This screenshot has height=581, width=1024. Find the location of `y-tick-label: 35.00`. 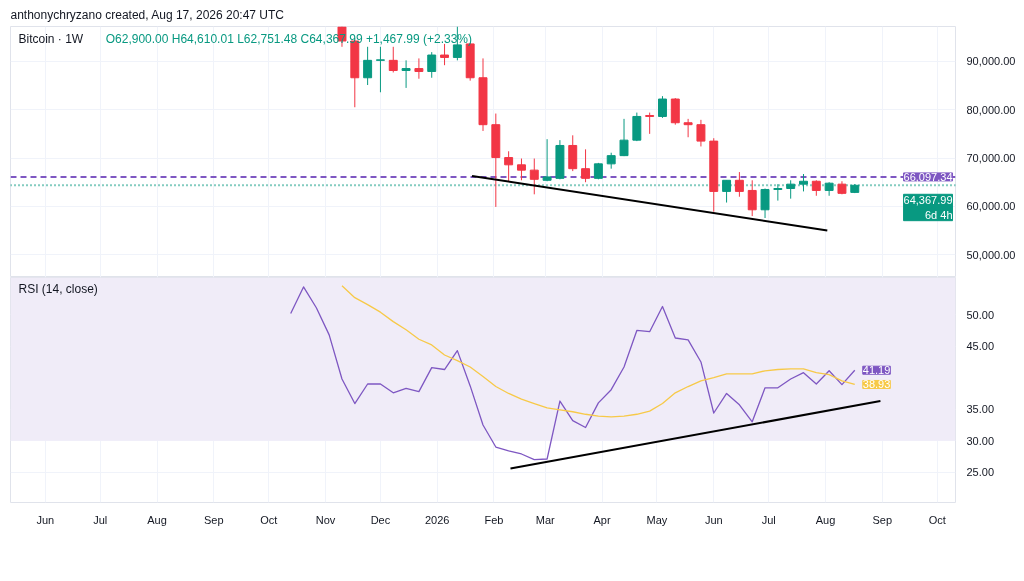

y-tick-label: 35.00 is located at coordinates (980, 409).